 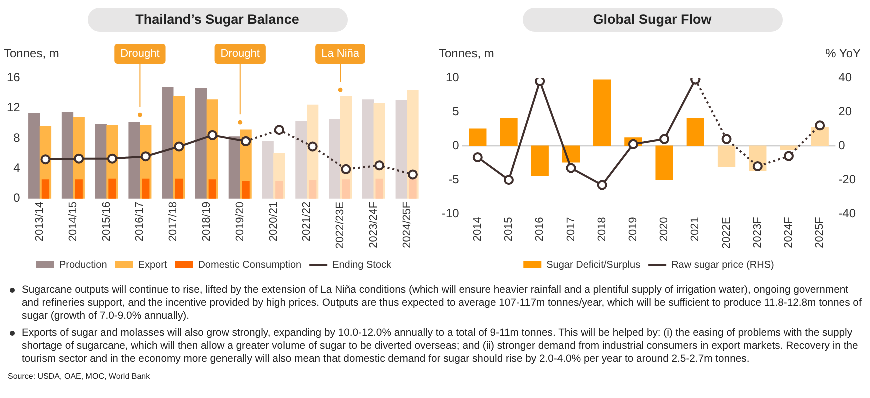 What do you see at coordinates (593, 265) in the screenshot?
I see `legend-label: Sugar Deficit/Surplus` at bounding box center [593, 265].